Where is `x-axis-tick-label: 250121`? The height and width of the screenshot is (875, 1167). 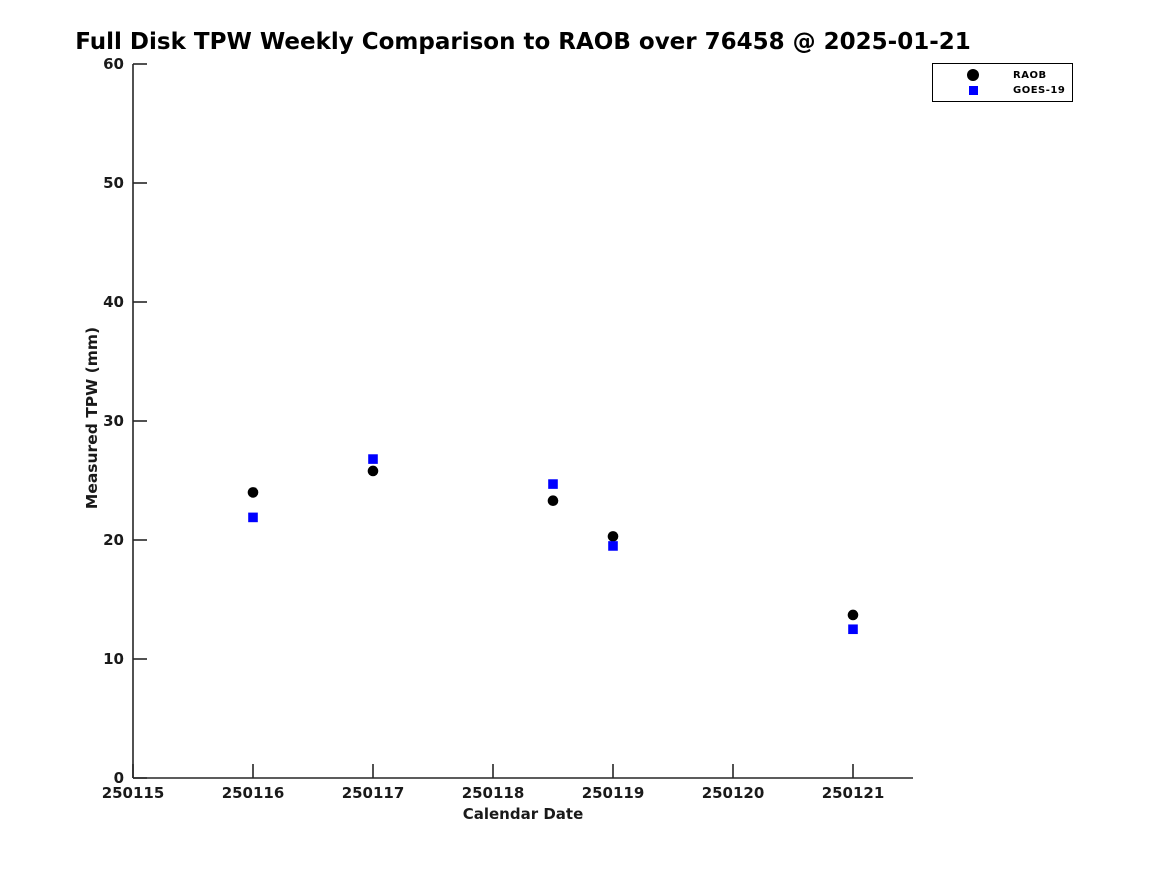
x-axis-tick-label: 250121 is located at coordinates (853, 793).